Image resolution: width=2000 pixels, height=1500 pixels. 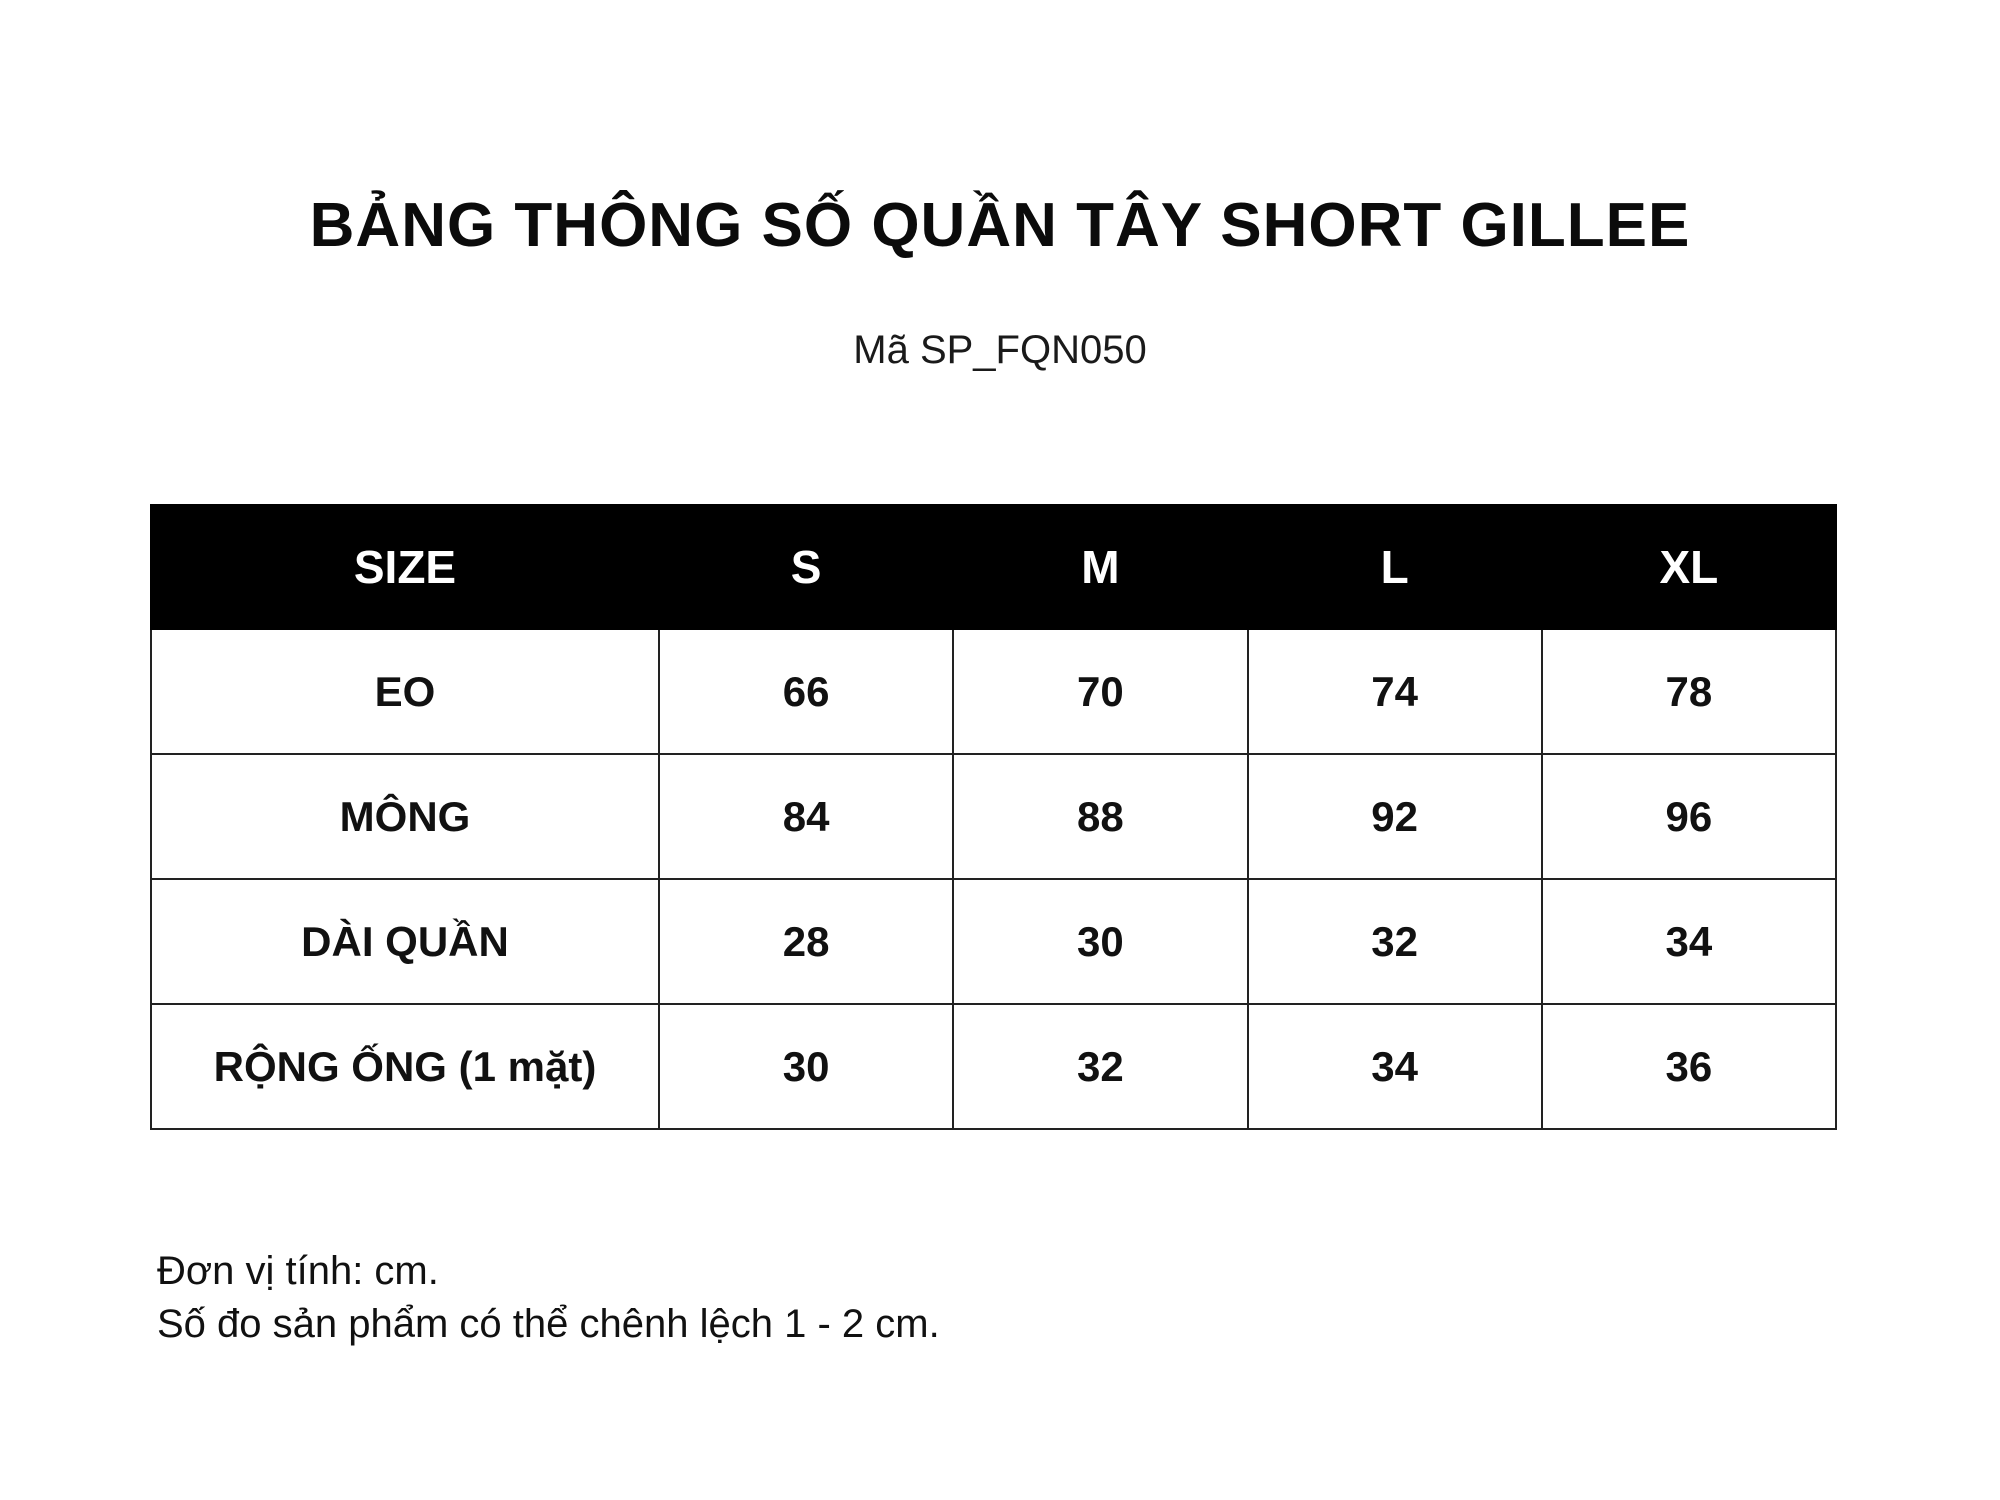 I want to click on row-label: EO, so click(x=405, y=691).